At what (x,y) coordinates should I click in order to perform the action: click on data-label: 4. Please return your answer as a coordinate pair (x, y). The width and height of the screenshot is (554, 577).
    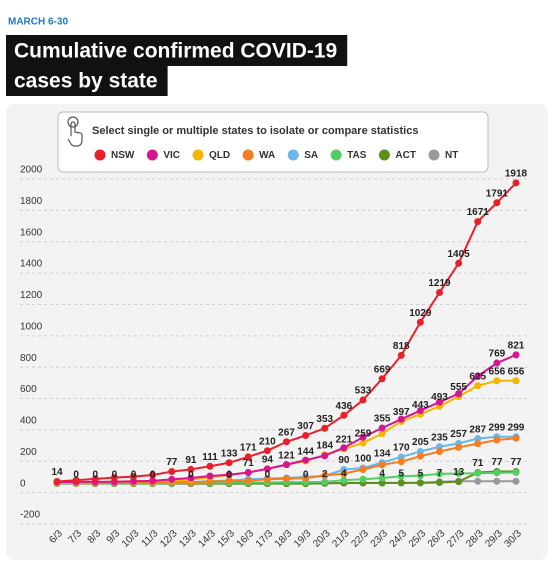
    Looking at the image, I should click on (344, 474).